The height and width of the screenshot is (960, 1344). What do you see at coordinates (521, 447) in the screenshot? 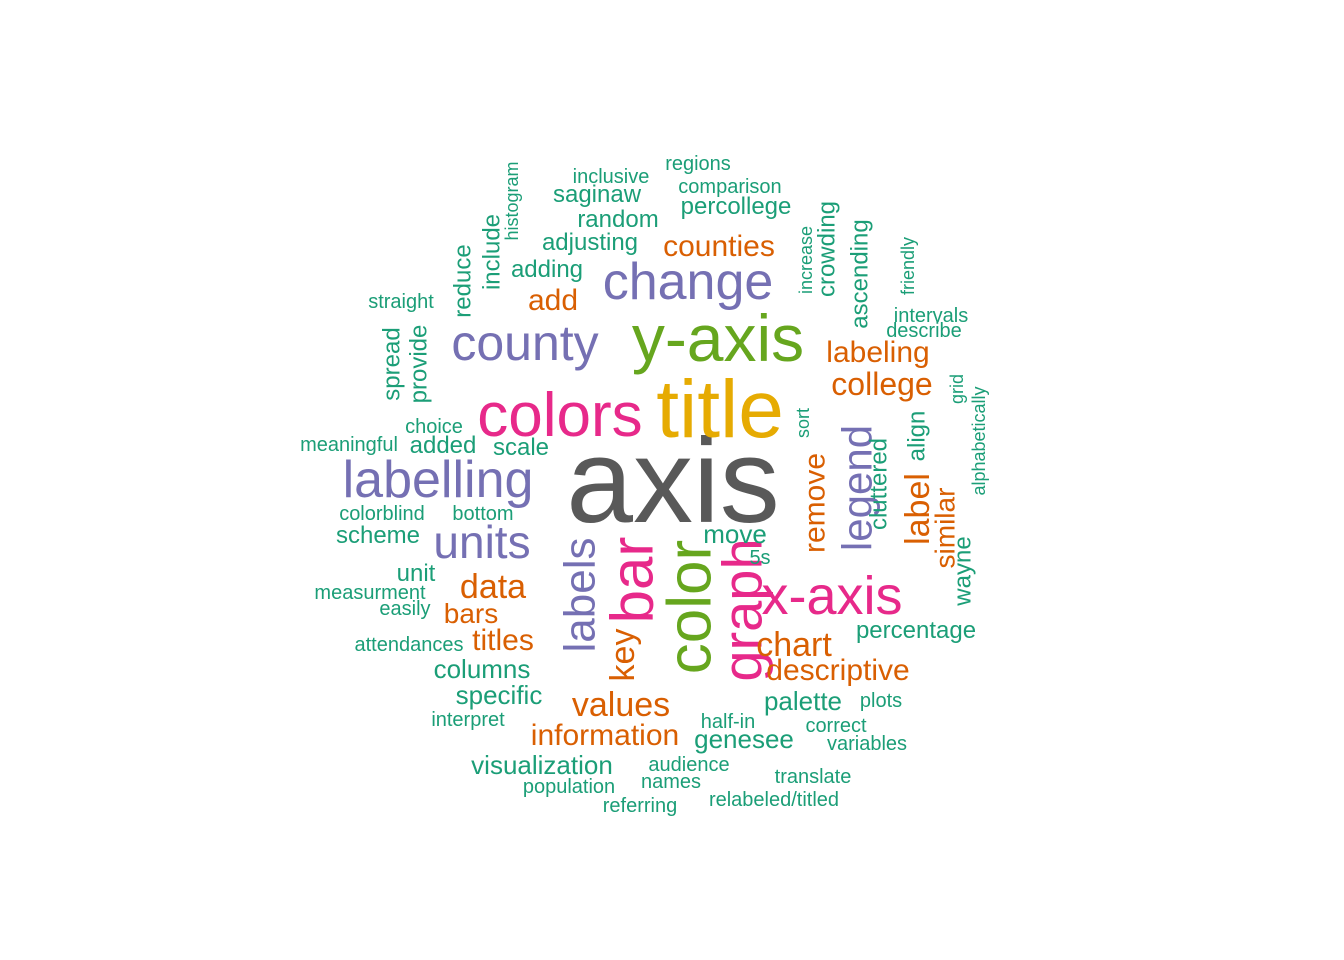
I see `word-scale: scale` at bounding box center [521, 447].